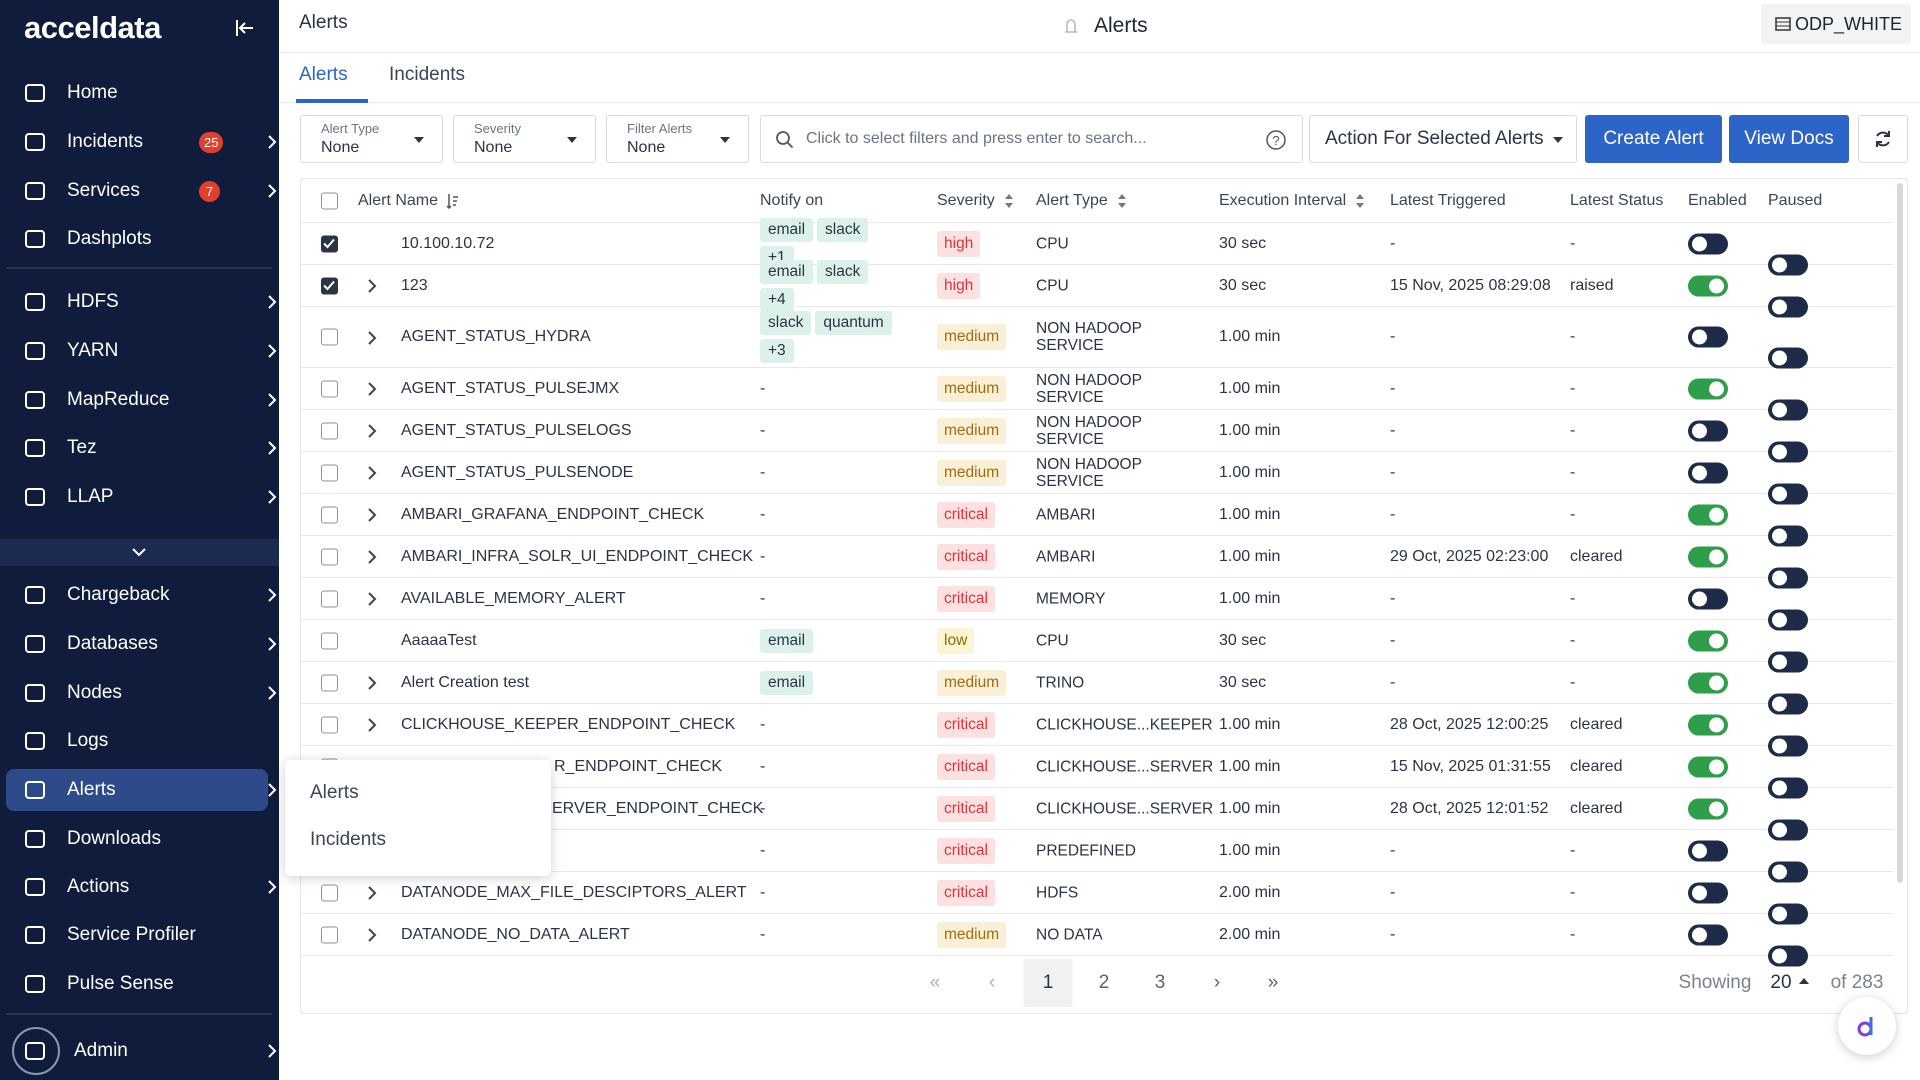 The width and height of the screenshot is (1920, 1080). I want to click on alert-name: CLICKHOUSE_KEEPER_ENDPOINT_CHECK, so click(568, 724).